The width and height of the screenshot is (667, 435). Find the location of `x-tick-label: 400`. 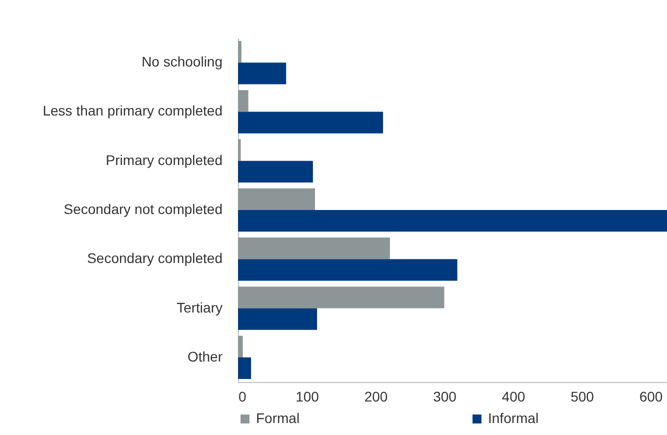

x-tick-label: 400 is located at coordinates (514, 396).